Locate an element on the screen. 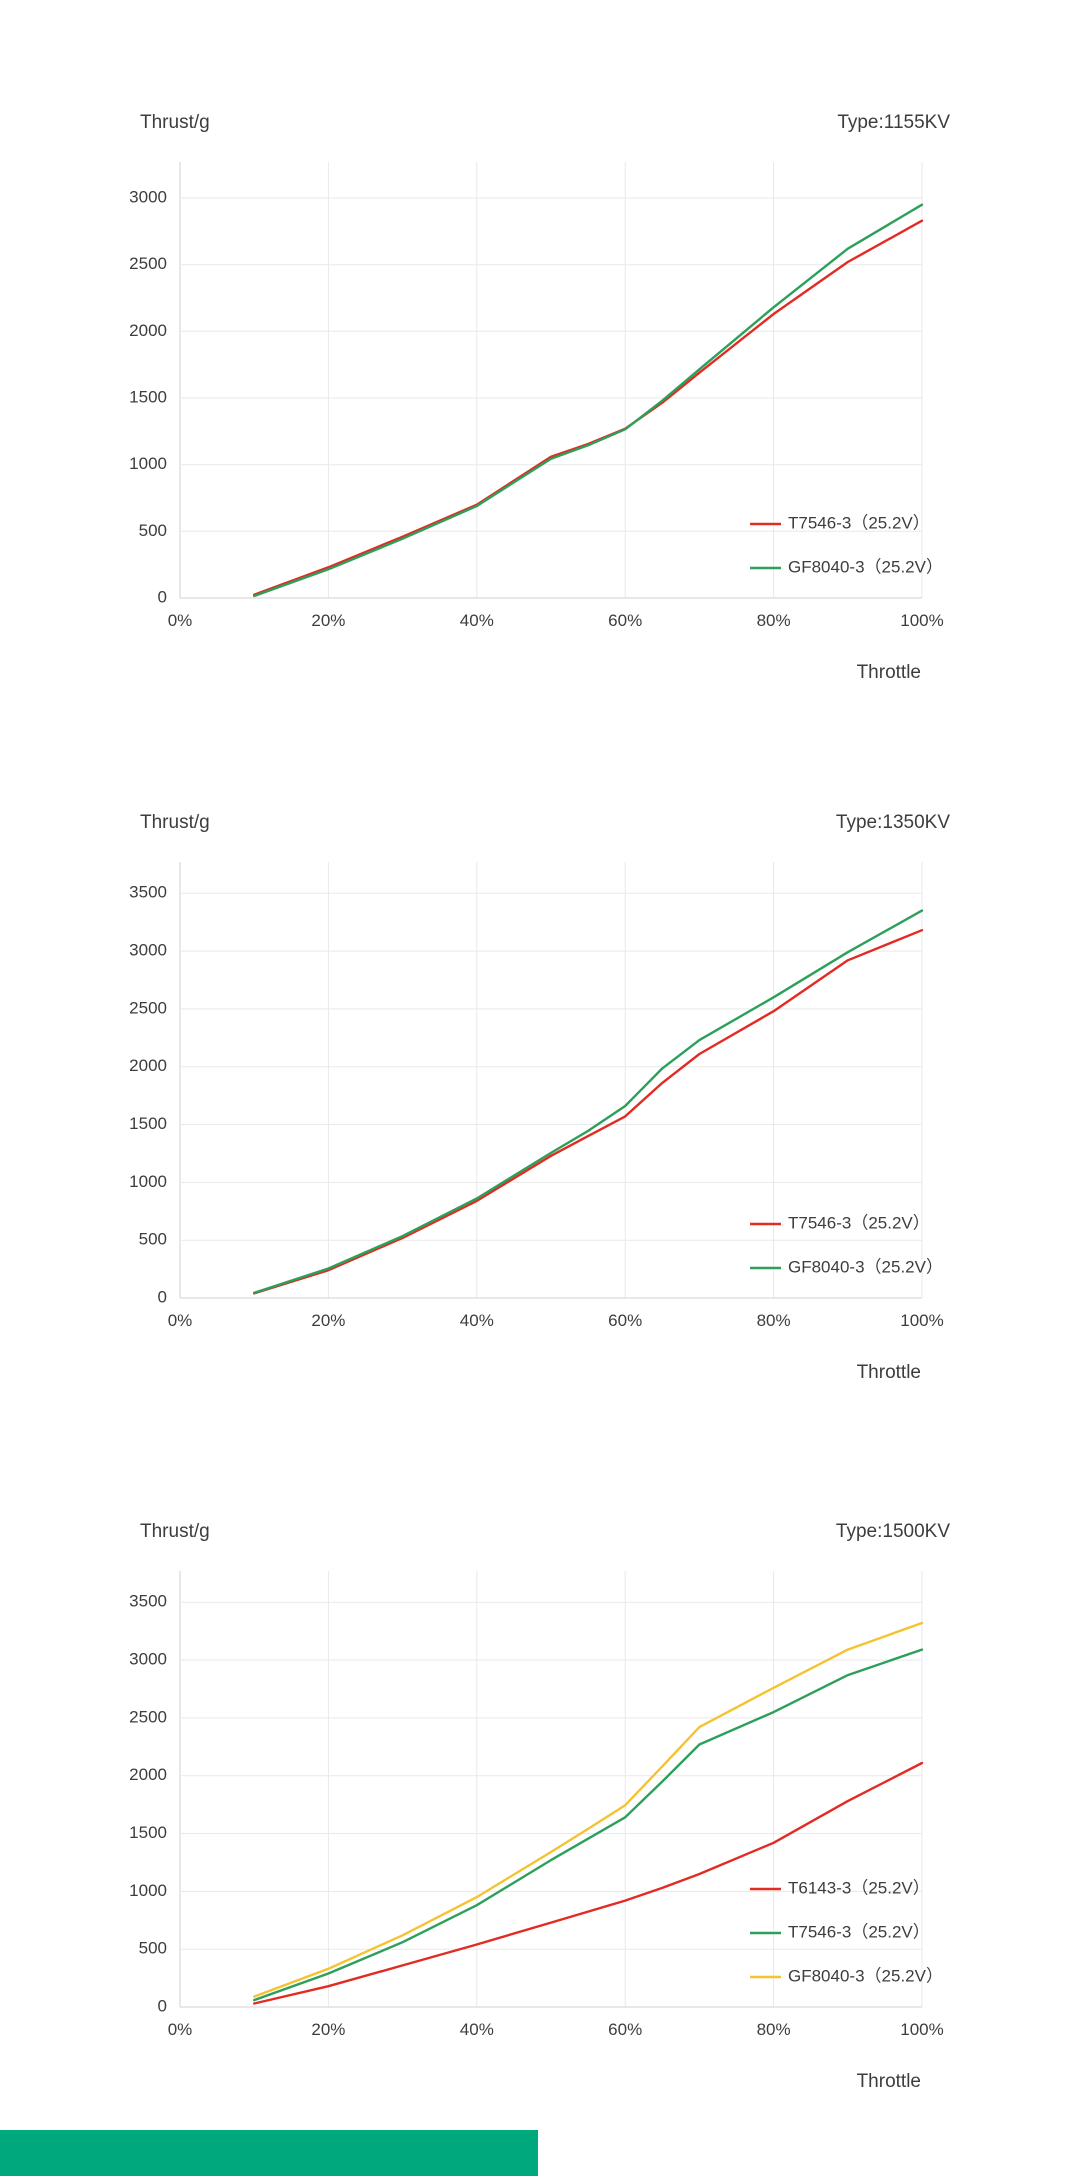 The image size is (1076, 2176). legend-label: T6143-3（25.2V） is located at coordinates (859, 1887).